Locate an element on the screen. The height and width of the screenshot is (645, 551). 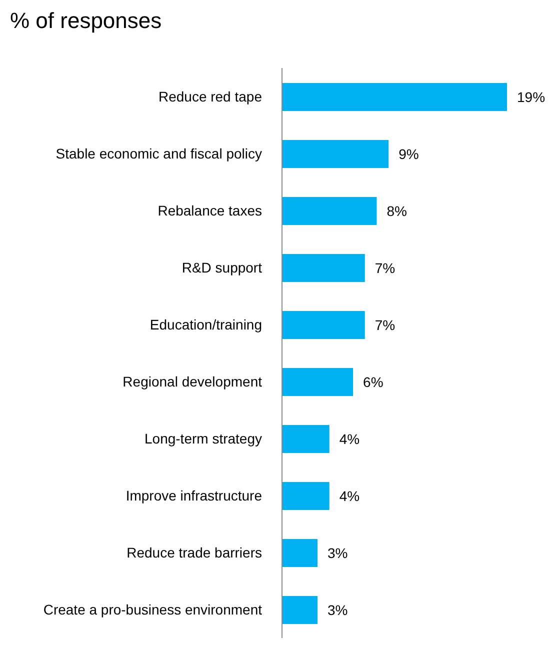
data-label: 9% is located at coordinates (408, 154).